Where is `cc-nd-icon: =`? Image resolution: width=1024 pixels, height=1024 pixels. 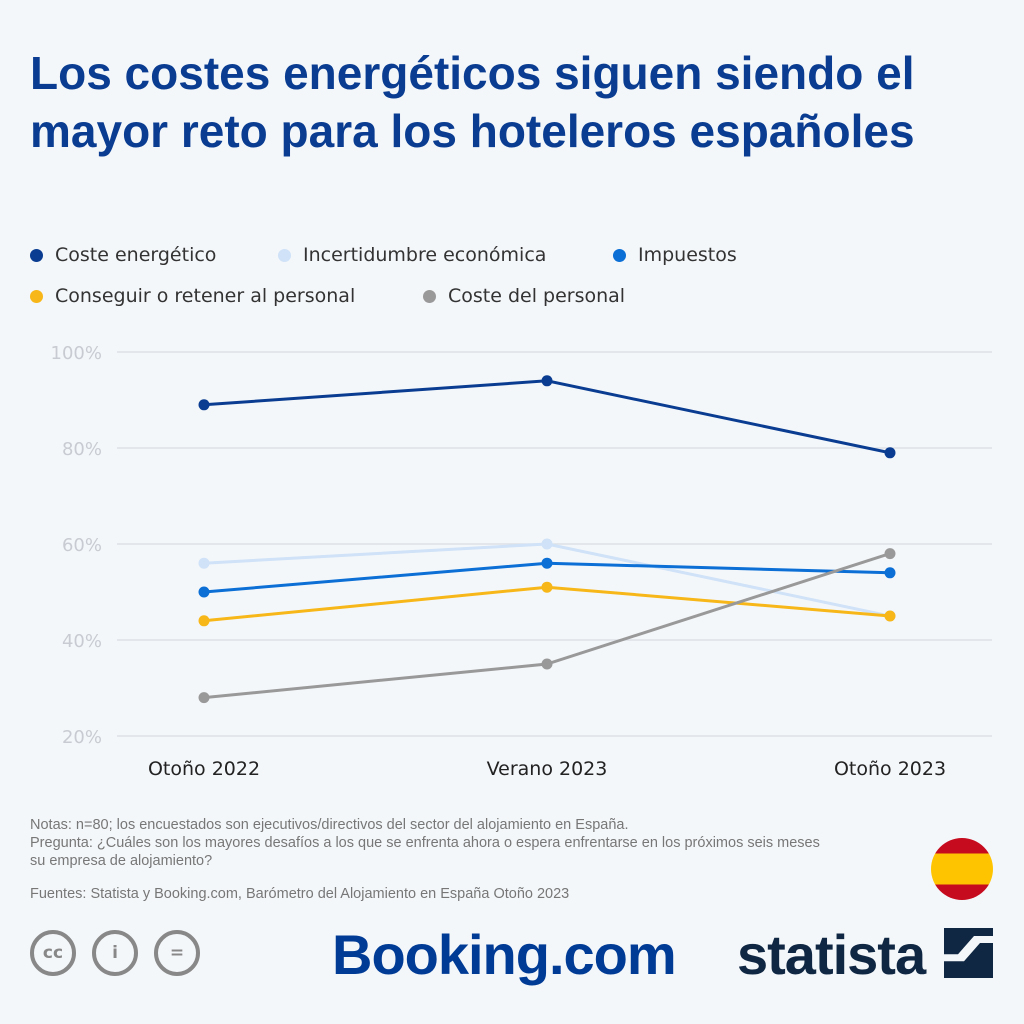
cc-nd-icon: = is located at coordinates (177, 953).